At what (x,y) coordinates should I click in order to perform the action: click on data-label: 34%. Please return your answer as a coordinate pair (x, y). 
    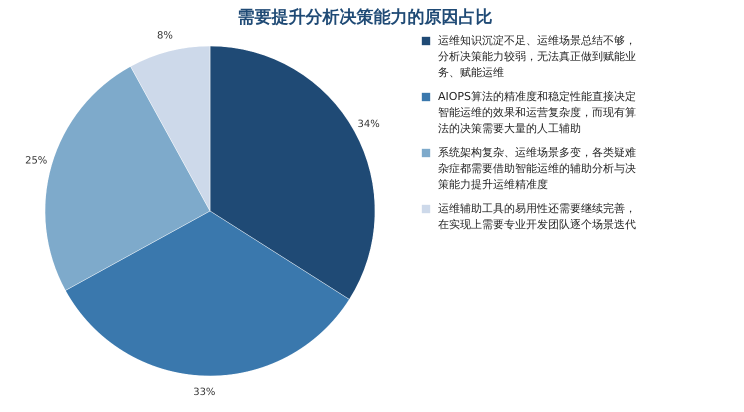
    Looking at the image, I should click on (368, 124).